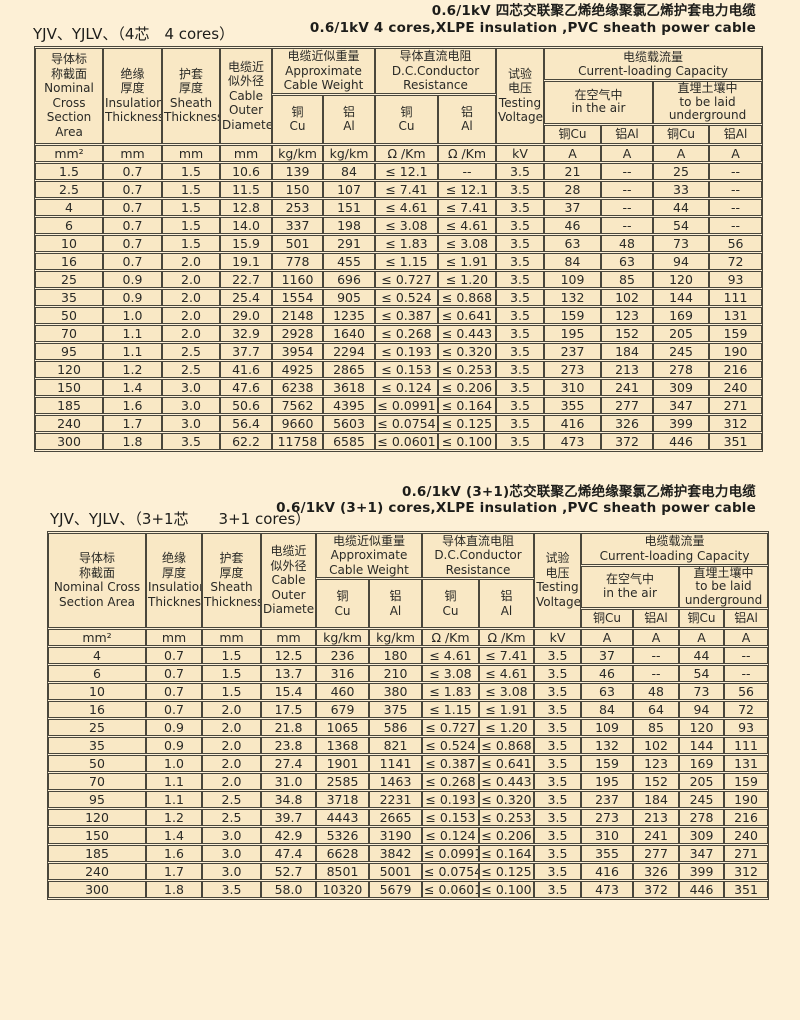  Describe the element at coordinates (656, 709) in the screenshot. I see `table-cell: 64` at that location.